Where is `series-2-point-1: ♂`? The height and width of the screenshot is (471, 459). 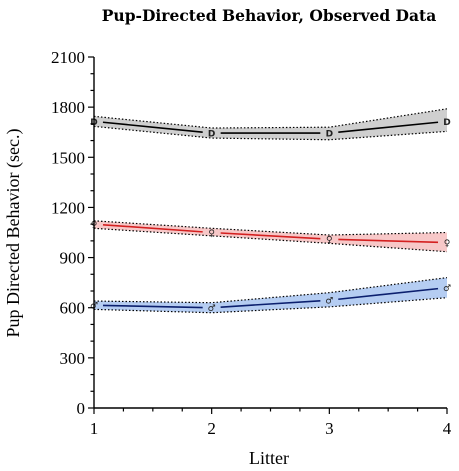 series-2-point-1: ♂ is located at coordinates (212, 309).